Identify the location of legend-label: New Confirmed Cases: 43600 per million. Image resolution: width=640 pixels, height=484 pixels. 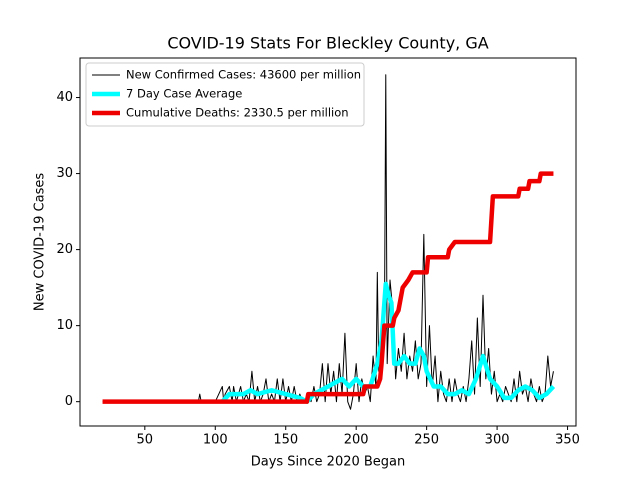
(243, 75).